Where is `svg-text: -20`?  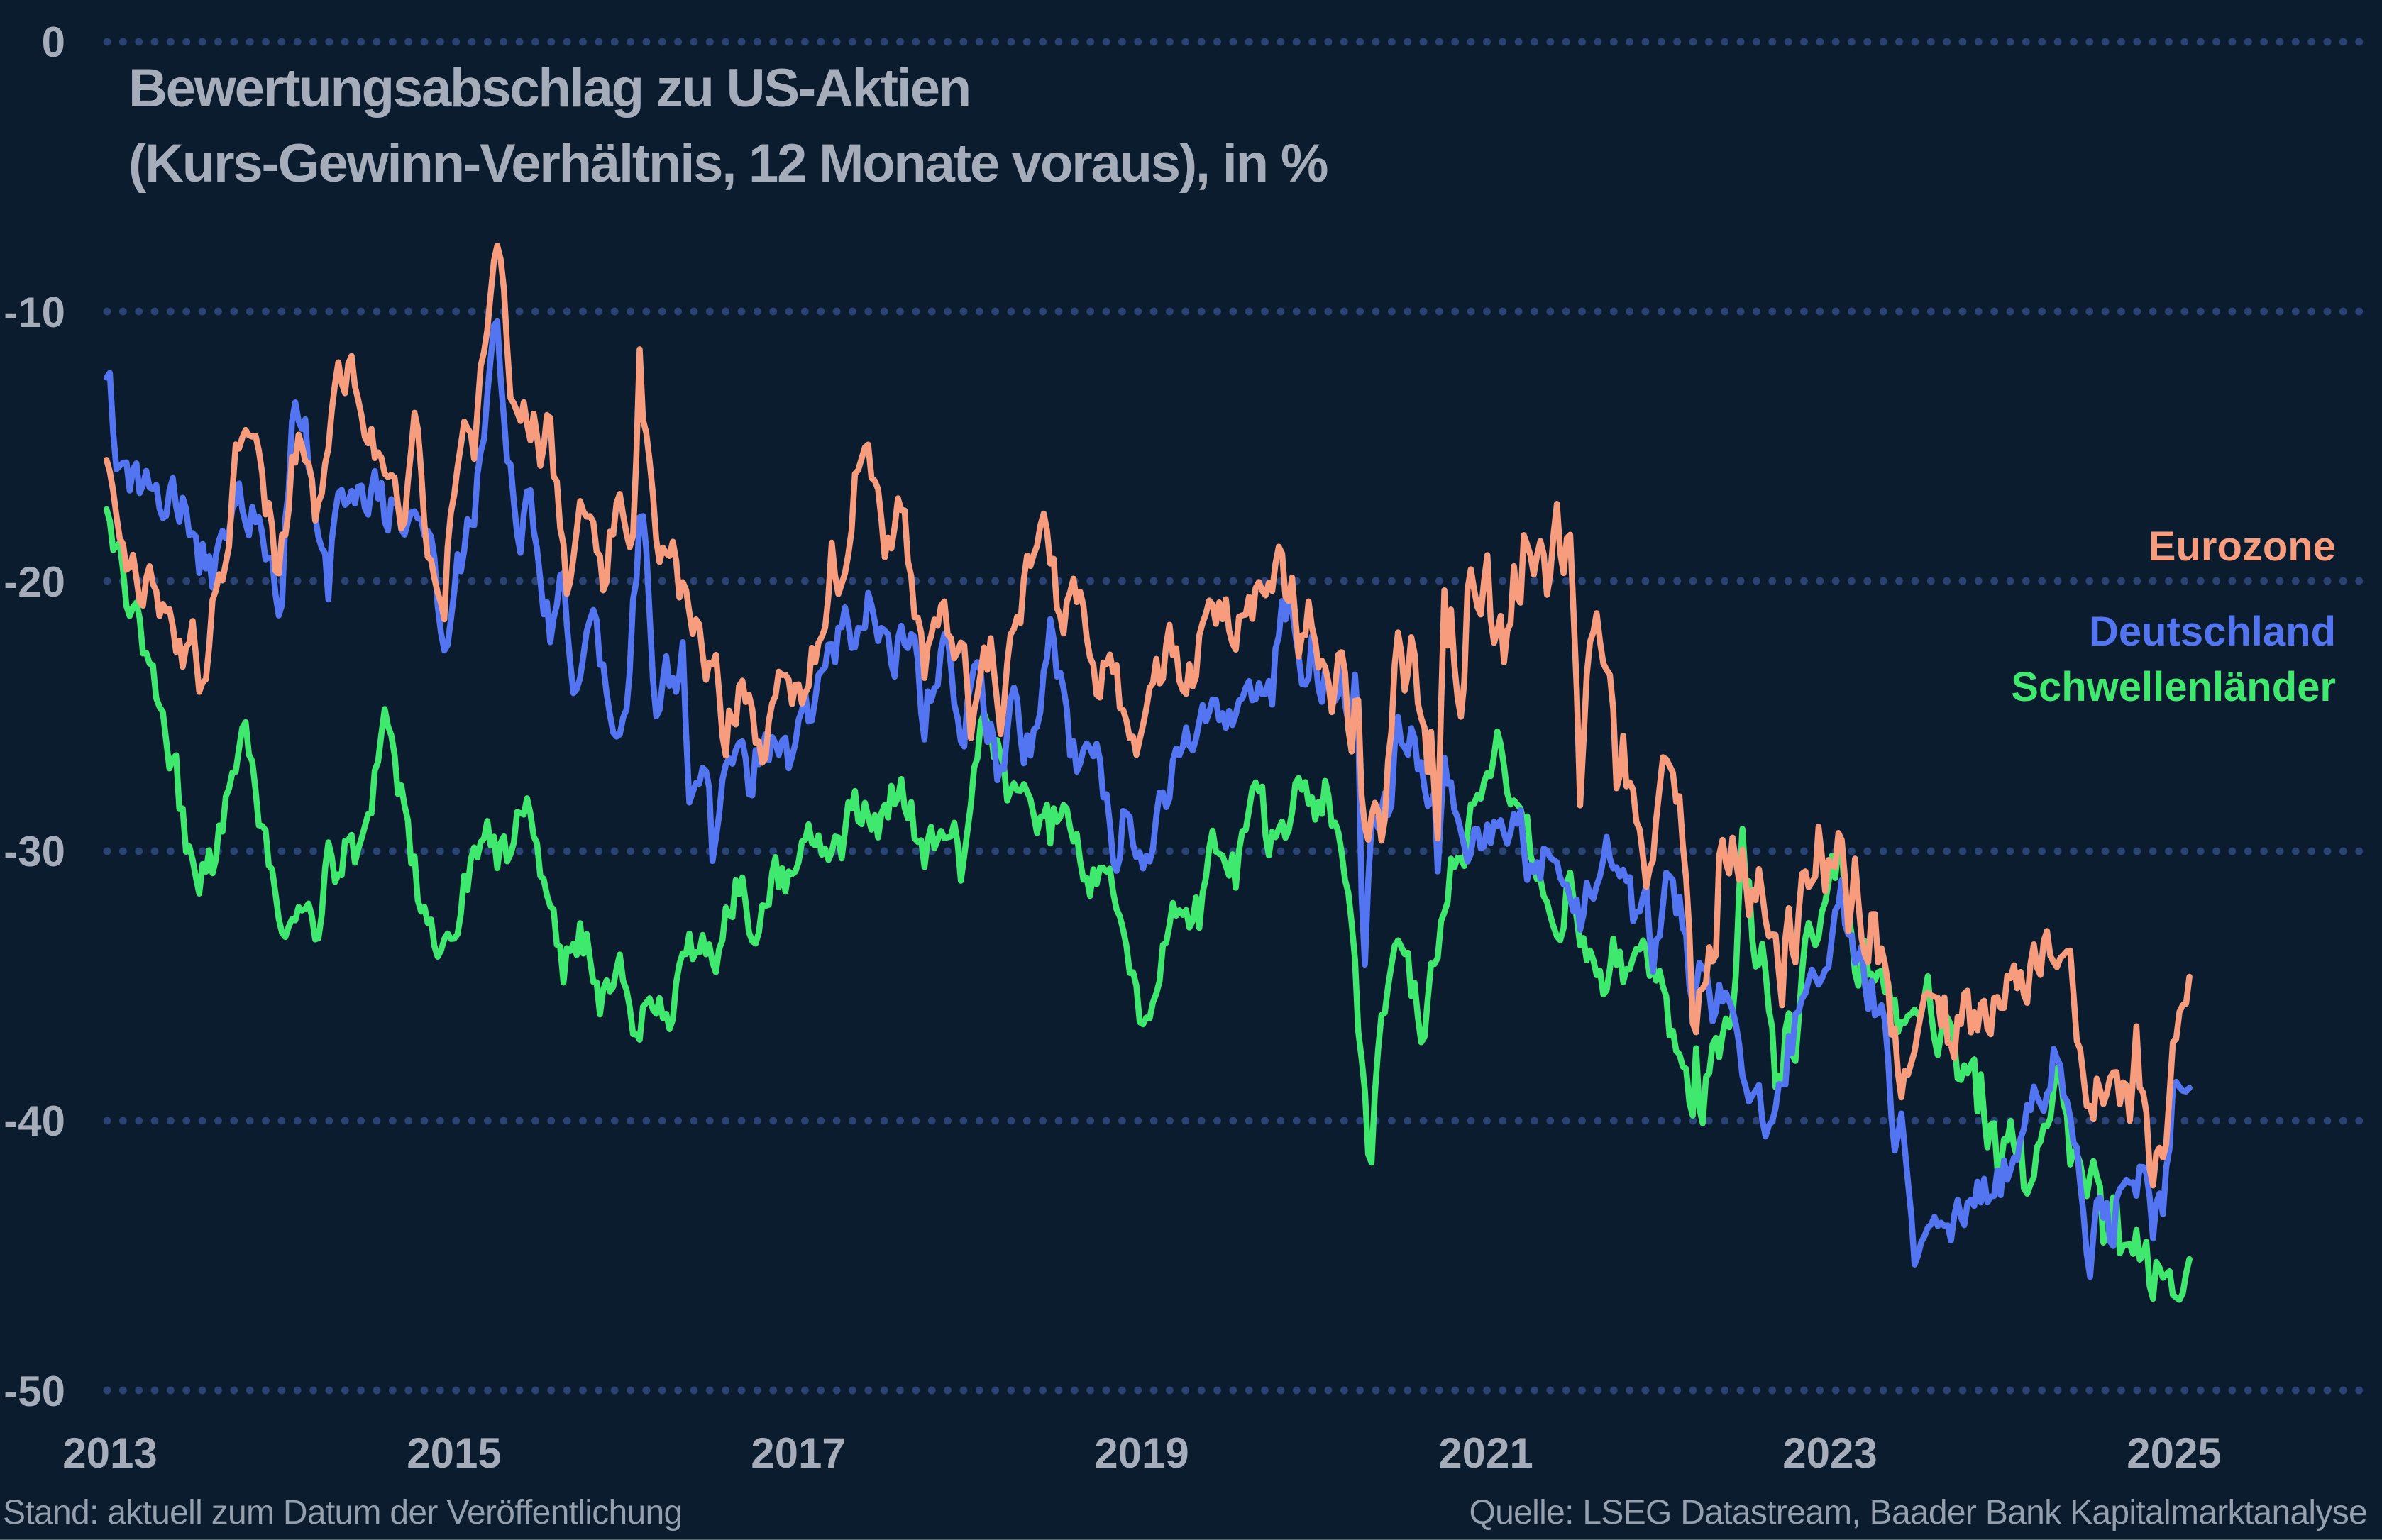 svg-text: -20 is located at coordinates (34, 582).